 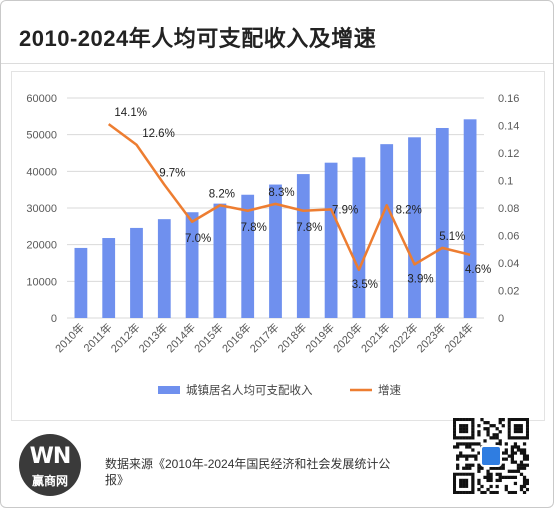 I want to click on growth-data-label: 3.9%, so click(x=420, y=279).